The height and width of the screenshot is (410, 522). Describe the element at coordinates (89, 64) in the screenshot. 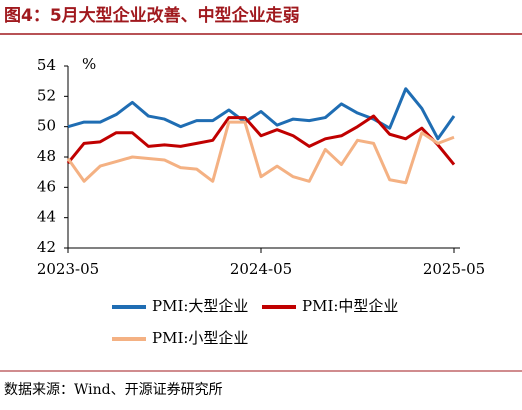

I see `y-unit: %` at that location.